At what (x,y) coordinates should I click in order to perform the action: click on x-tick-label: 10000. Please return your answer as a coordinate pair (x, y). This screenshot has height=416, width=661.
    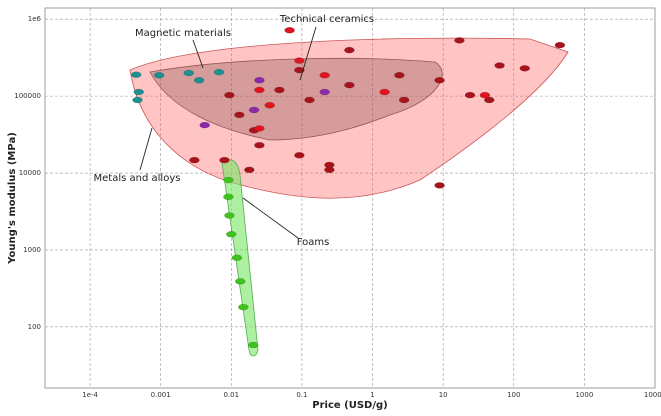
    Looking at the image, I should click on (652, 395).